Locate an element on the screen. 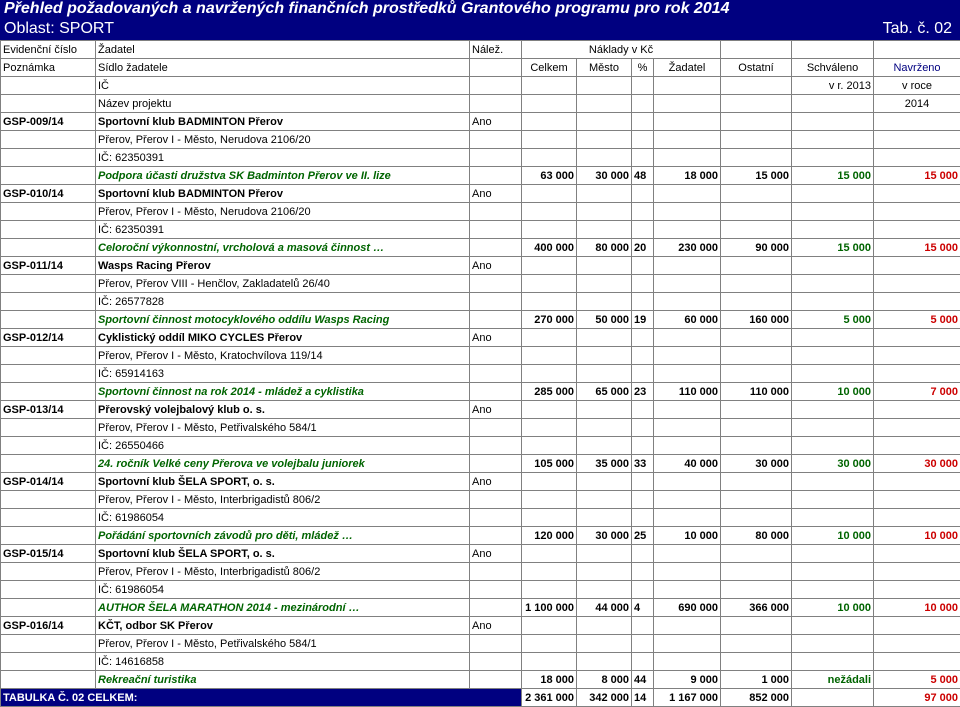 Image resolution: width=960 pixels, height=707 pixels. applicant-ic: IČ: 26577828 is located at coordinates (283, 302).